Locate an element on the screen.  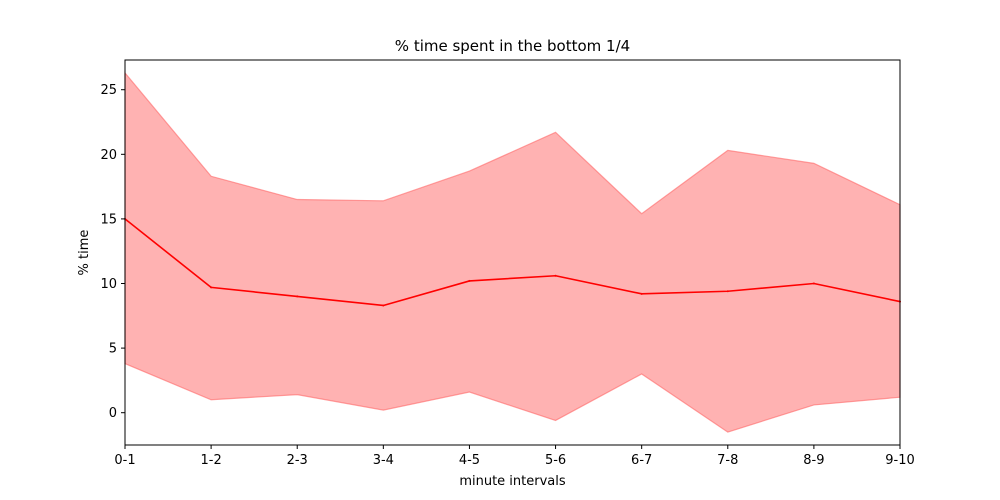
x-tick-label: 0-1 is located at coordinates (124, 460).